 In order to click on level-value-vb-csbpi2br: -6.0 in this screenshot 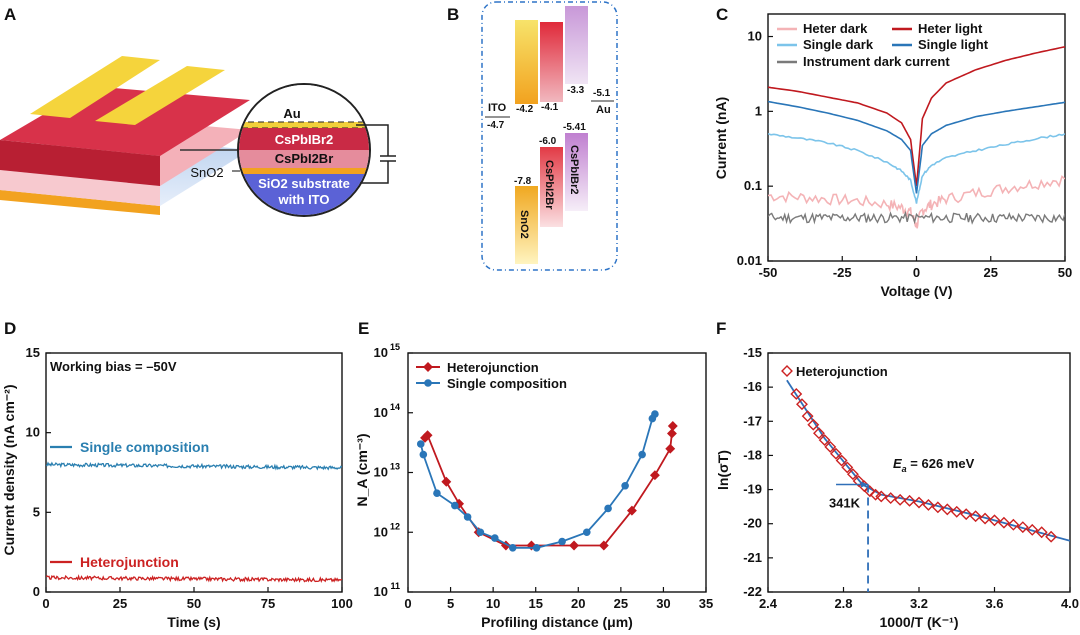, I will do `click(548, 141)`.